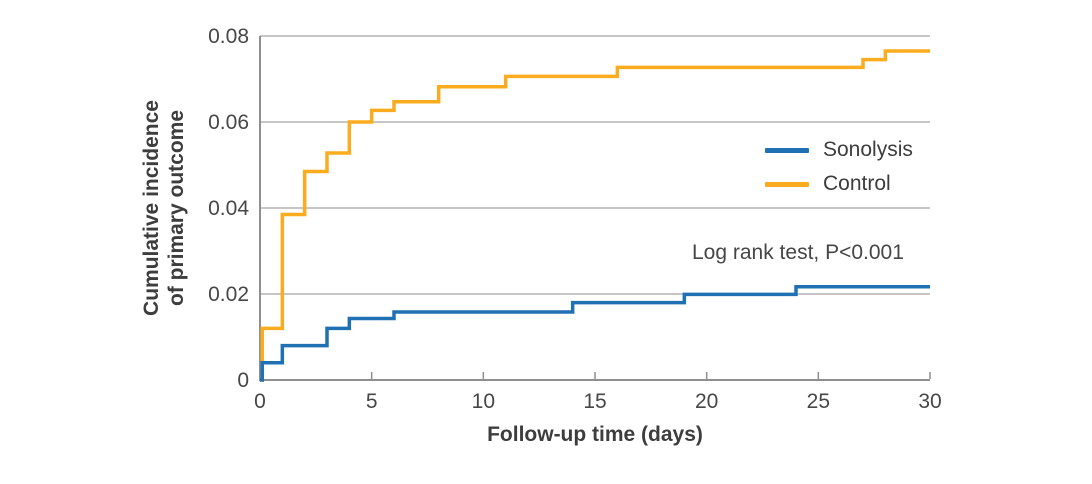 The height and width of the screenshot is (484, 1092). I want to click on x-tick-label: 10, so click(483, 401).